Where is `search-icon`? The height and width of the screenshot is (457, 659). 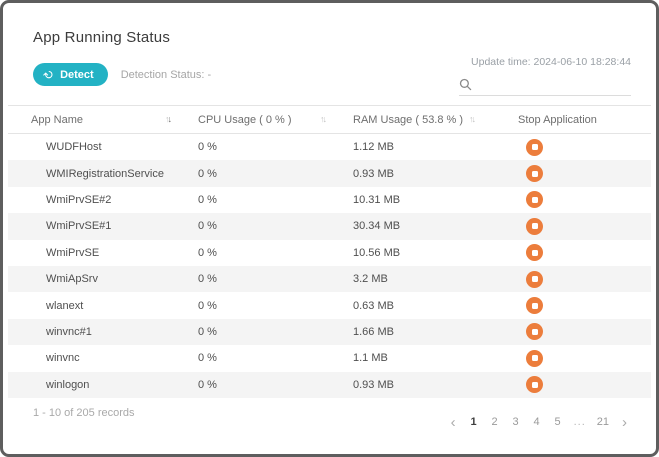 search-icon is located at coordinates (465, 84).